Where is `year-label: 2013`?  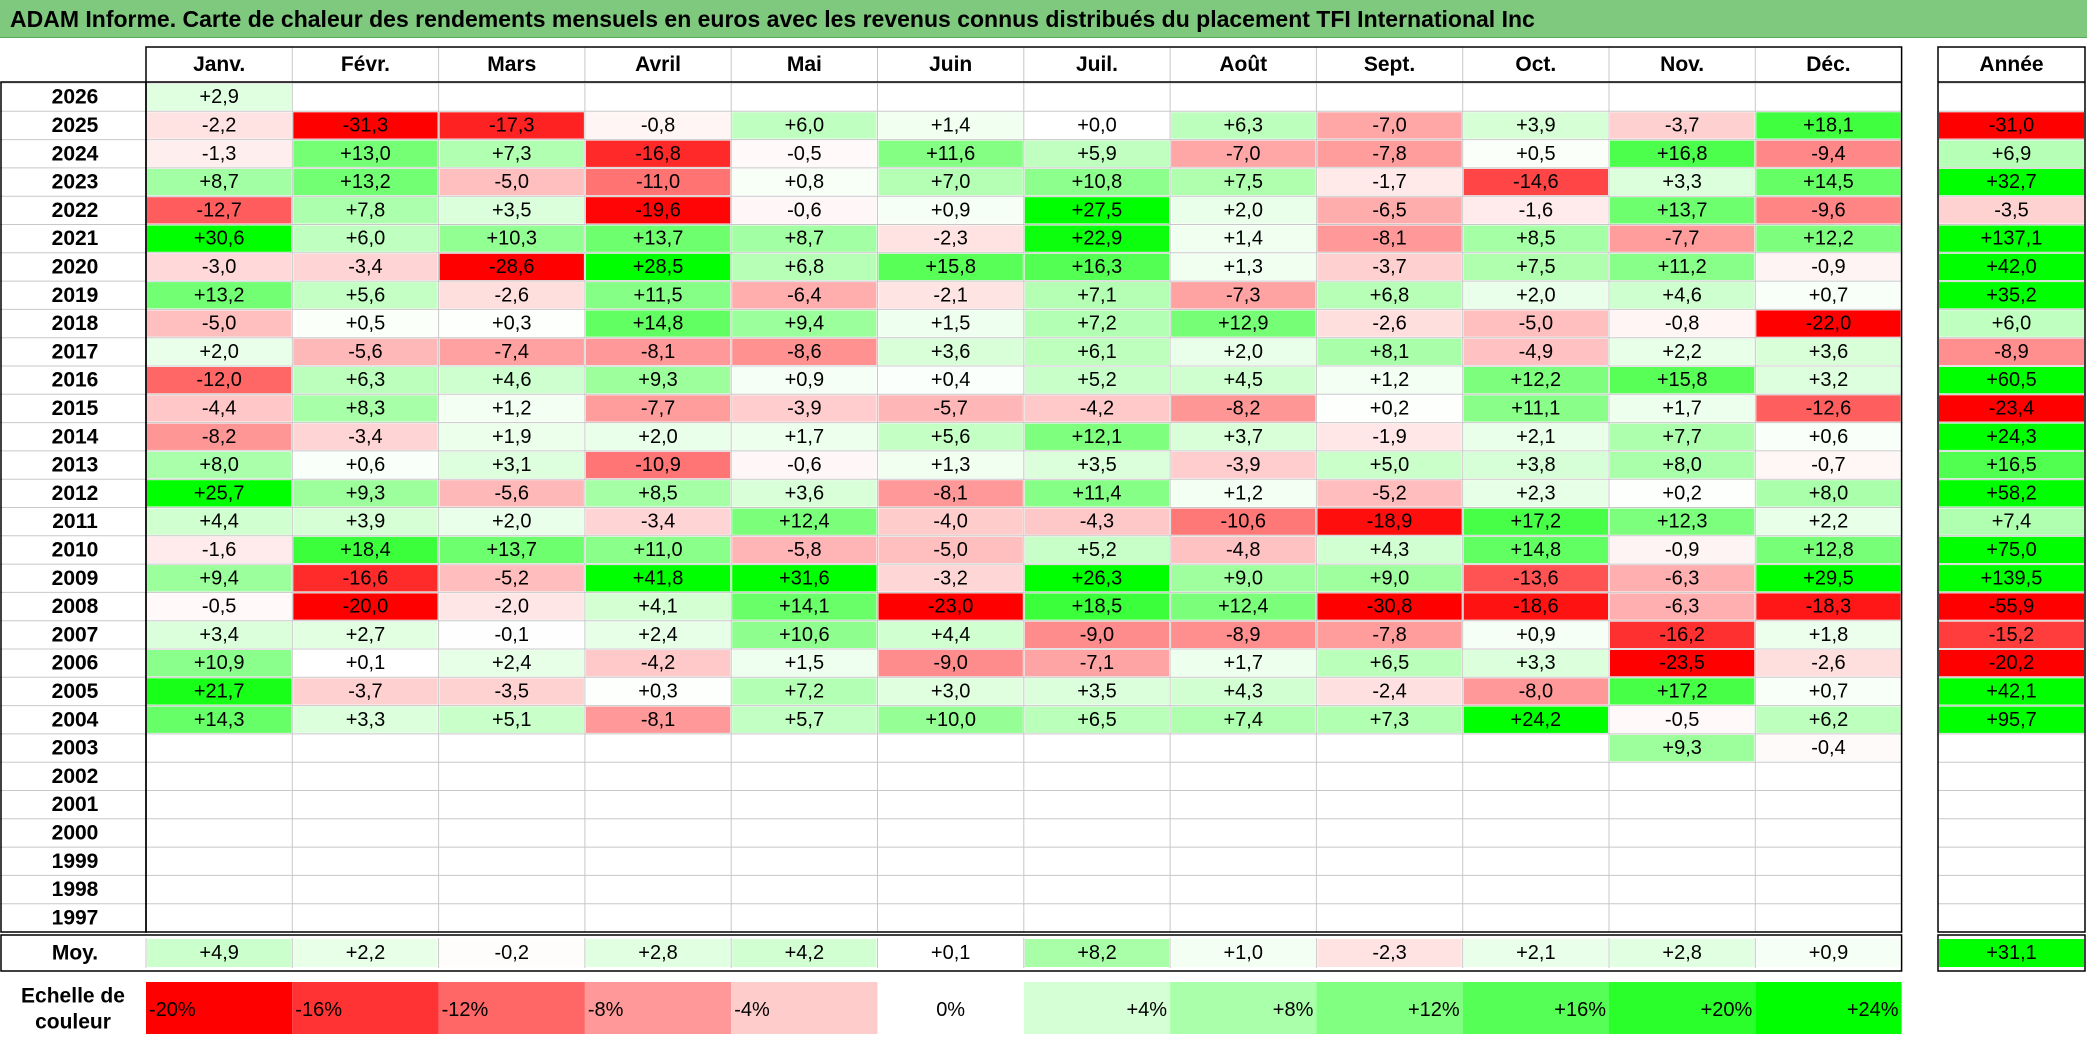 year-label: 2013 is located at coordinates (75, 465).